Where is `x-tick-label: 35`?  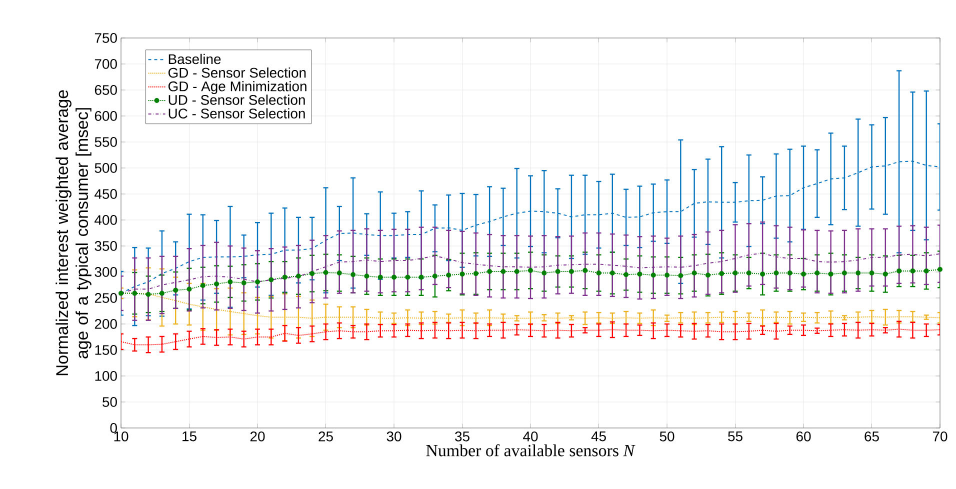 x-tick-label: 35 is located at coordinates (462, 436).